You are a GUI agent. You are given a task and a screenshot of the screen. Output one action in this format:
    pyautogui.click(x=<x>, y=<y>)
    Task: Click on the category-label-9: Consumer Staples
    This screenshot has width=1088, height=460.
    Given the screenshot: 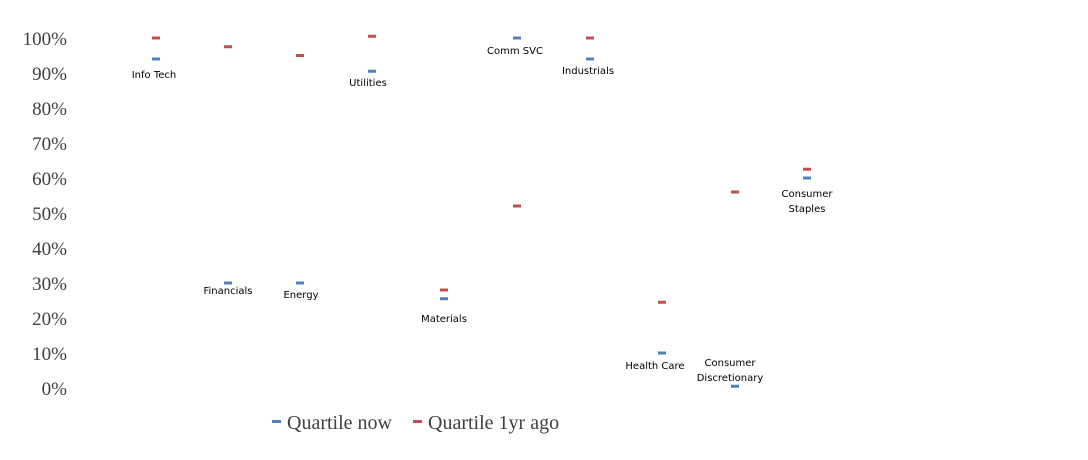 What is the action you would take?
    pyautogui.click(x=808, y=202)
    